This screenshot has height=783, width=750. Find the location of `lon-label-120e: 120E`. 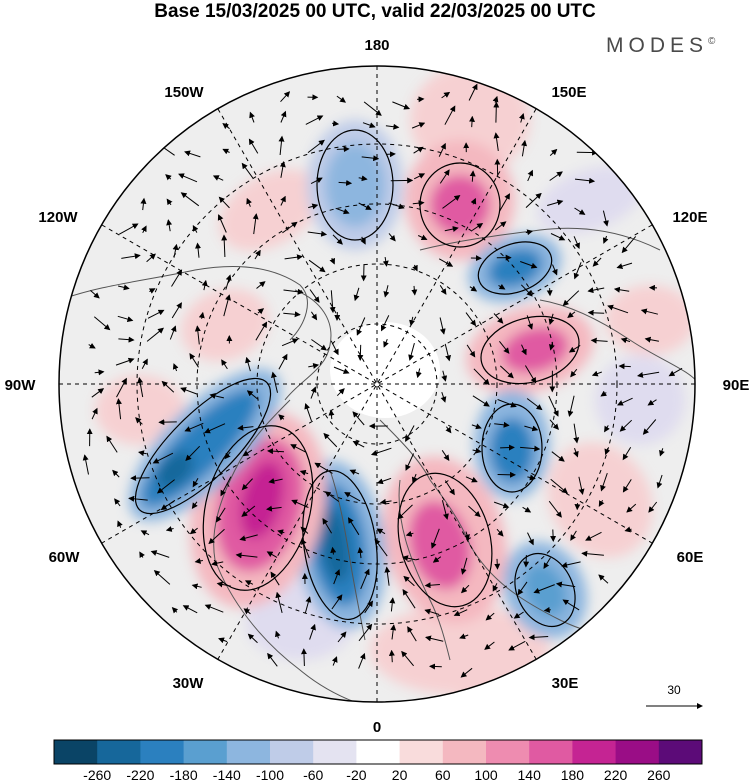

lon-label-120e: 120E is located at coordinates (689, 217).